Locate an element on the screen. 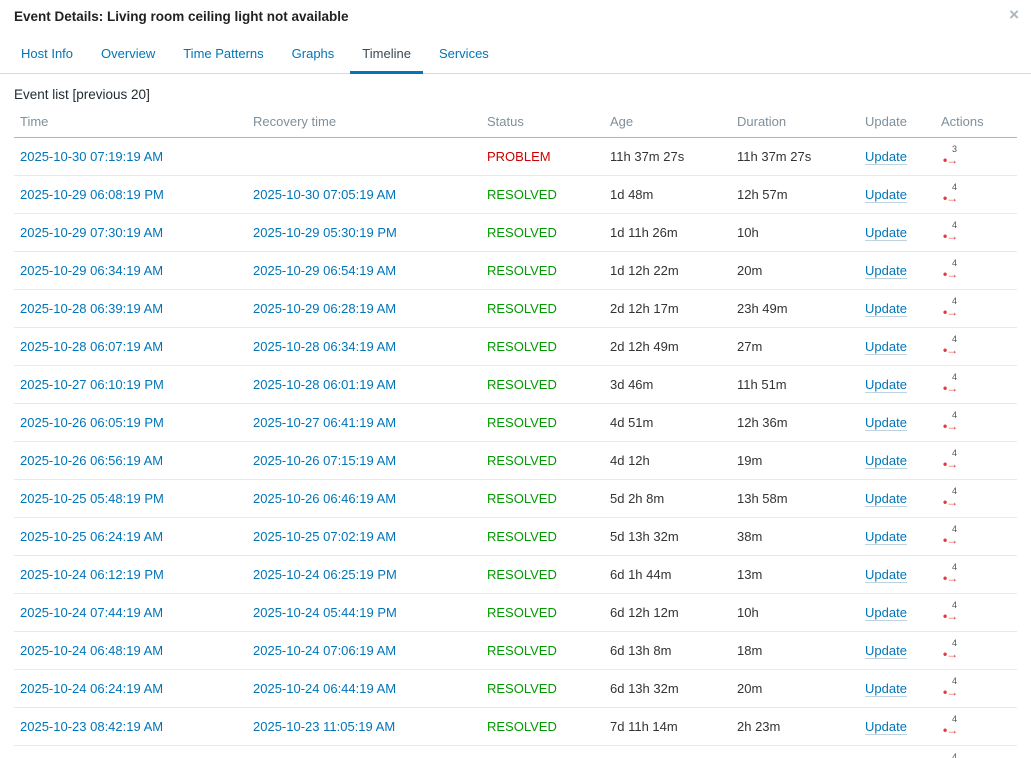 This screenshot has height=758, width=1031. recovery-time-link: 2025-10-29 06:54:19 AM is located at coordinates (325, 270).